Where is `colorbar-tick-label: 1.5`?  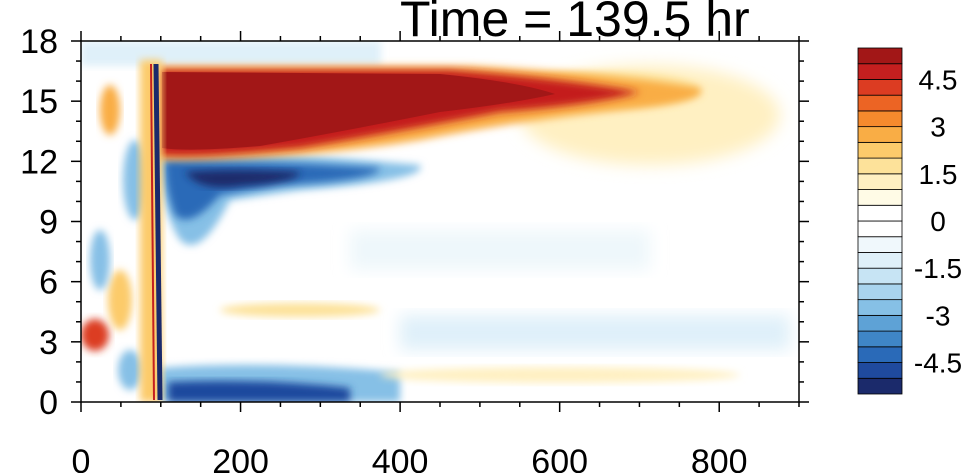 colorbar-tick-label: 1.5 is located at coordinates (938, 174).